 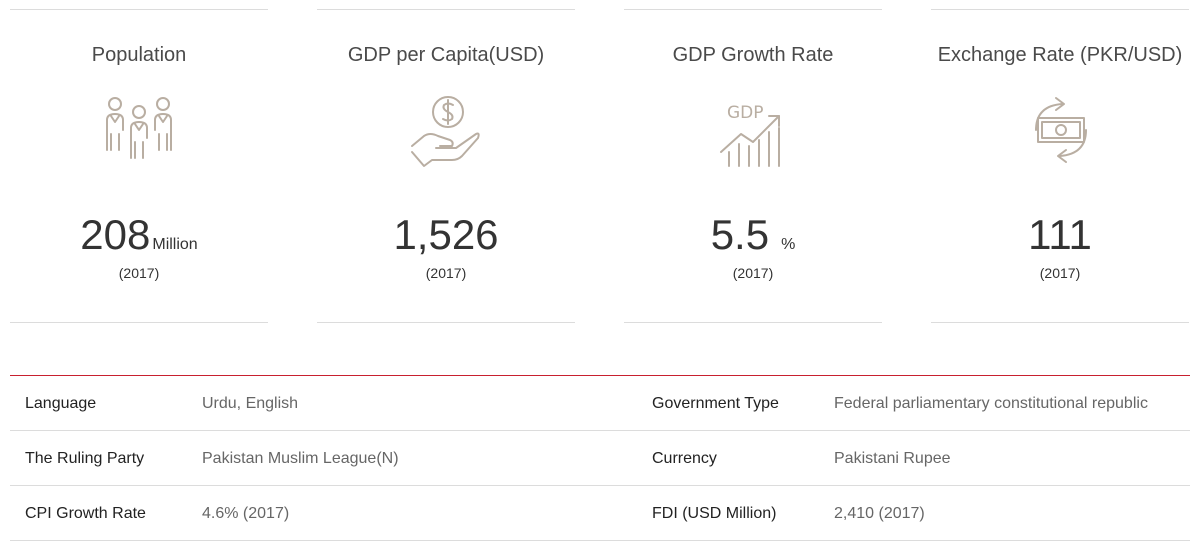 What do you see at coordinates (1060, 130) in the screenshot?
I see `currency-exchange-icon` at bounding box center [1060, 130].